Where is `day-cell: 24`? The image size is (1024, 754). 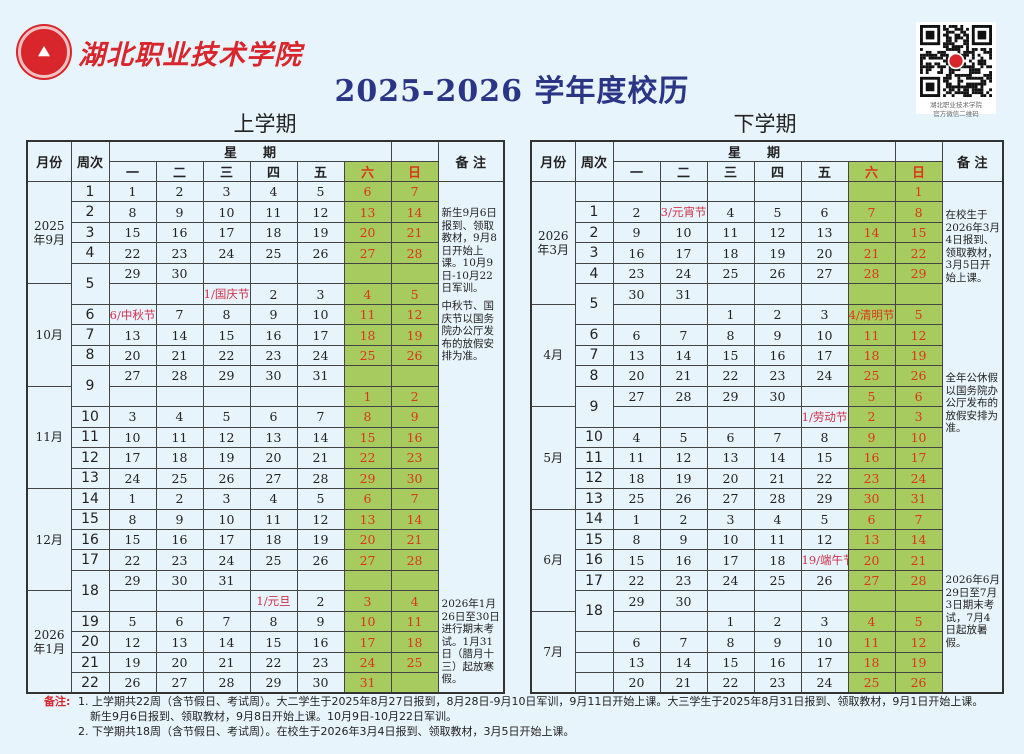
day-cell: 24 is located at coordinates (824, 376).